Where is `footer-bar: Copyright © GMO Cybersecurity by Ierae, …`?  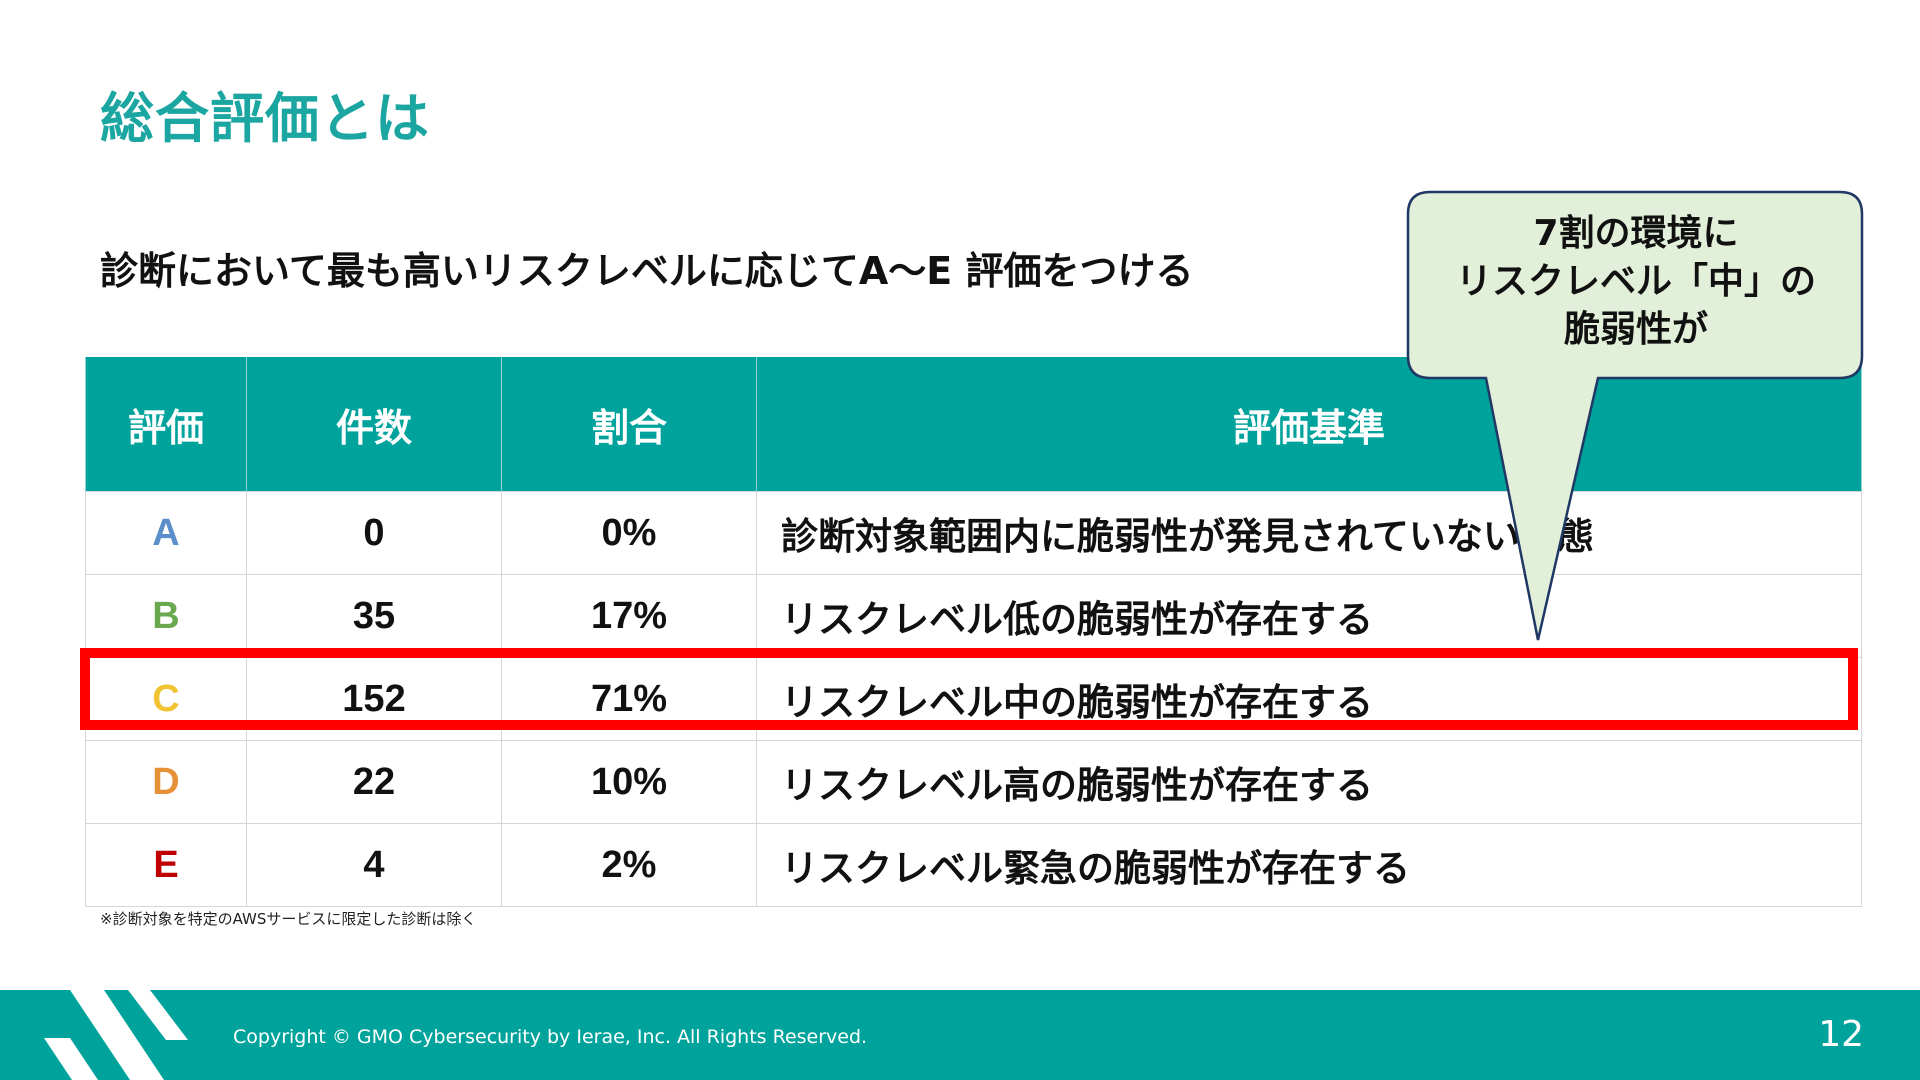 footer-bar: Copyright © GMO Cybersecurity by Ierae, … is located at coordinates (960, 1035).